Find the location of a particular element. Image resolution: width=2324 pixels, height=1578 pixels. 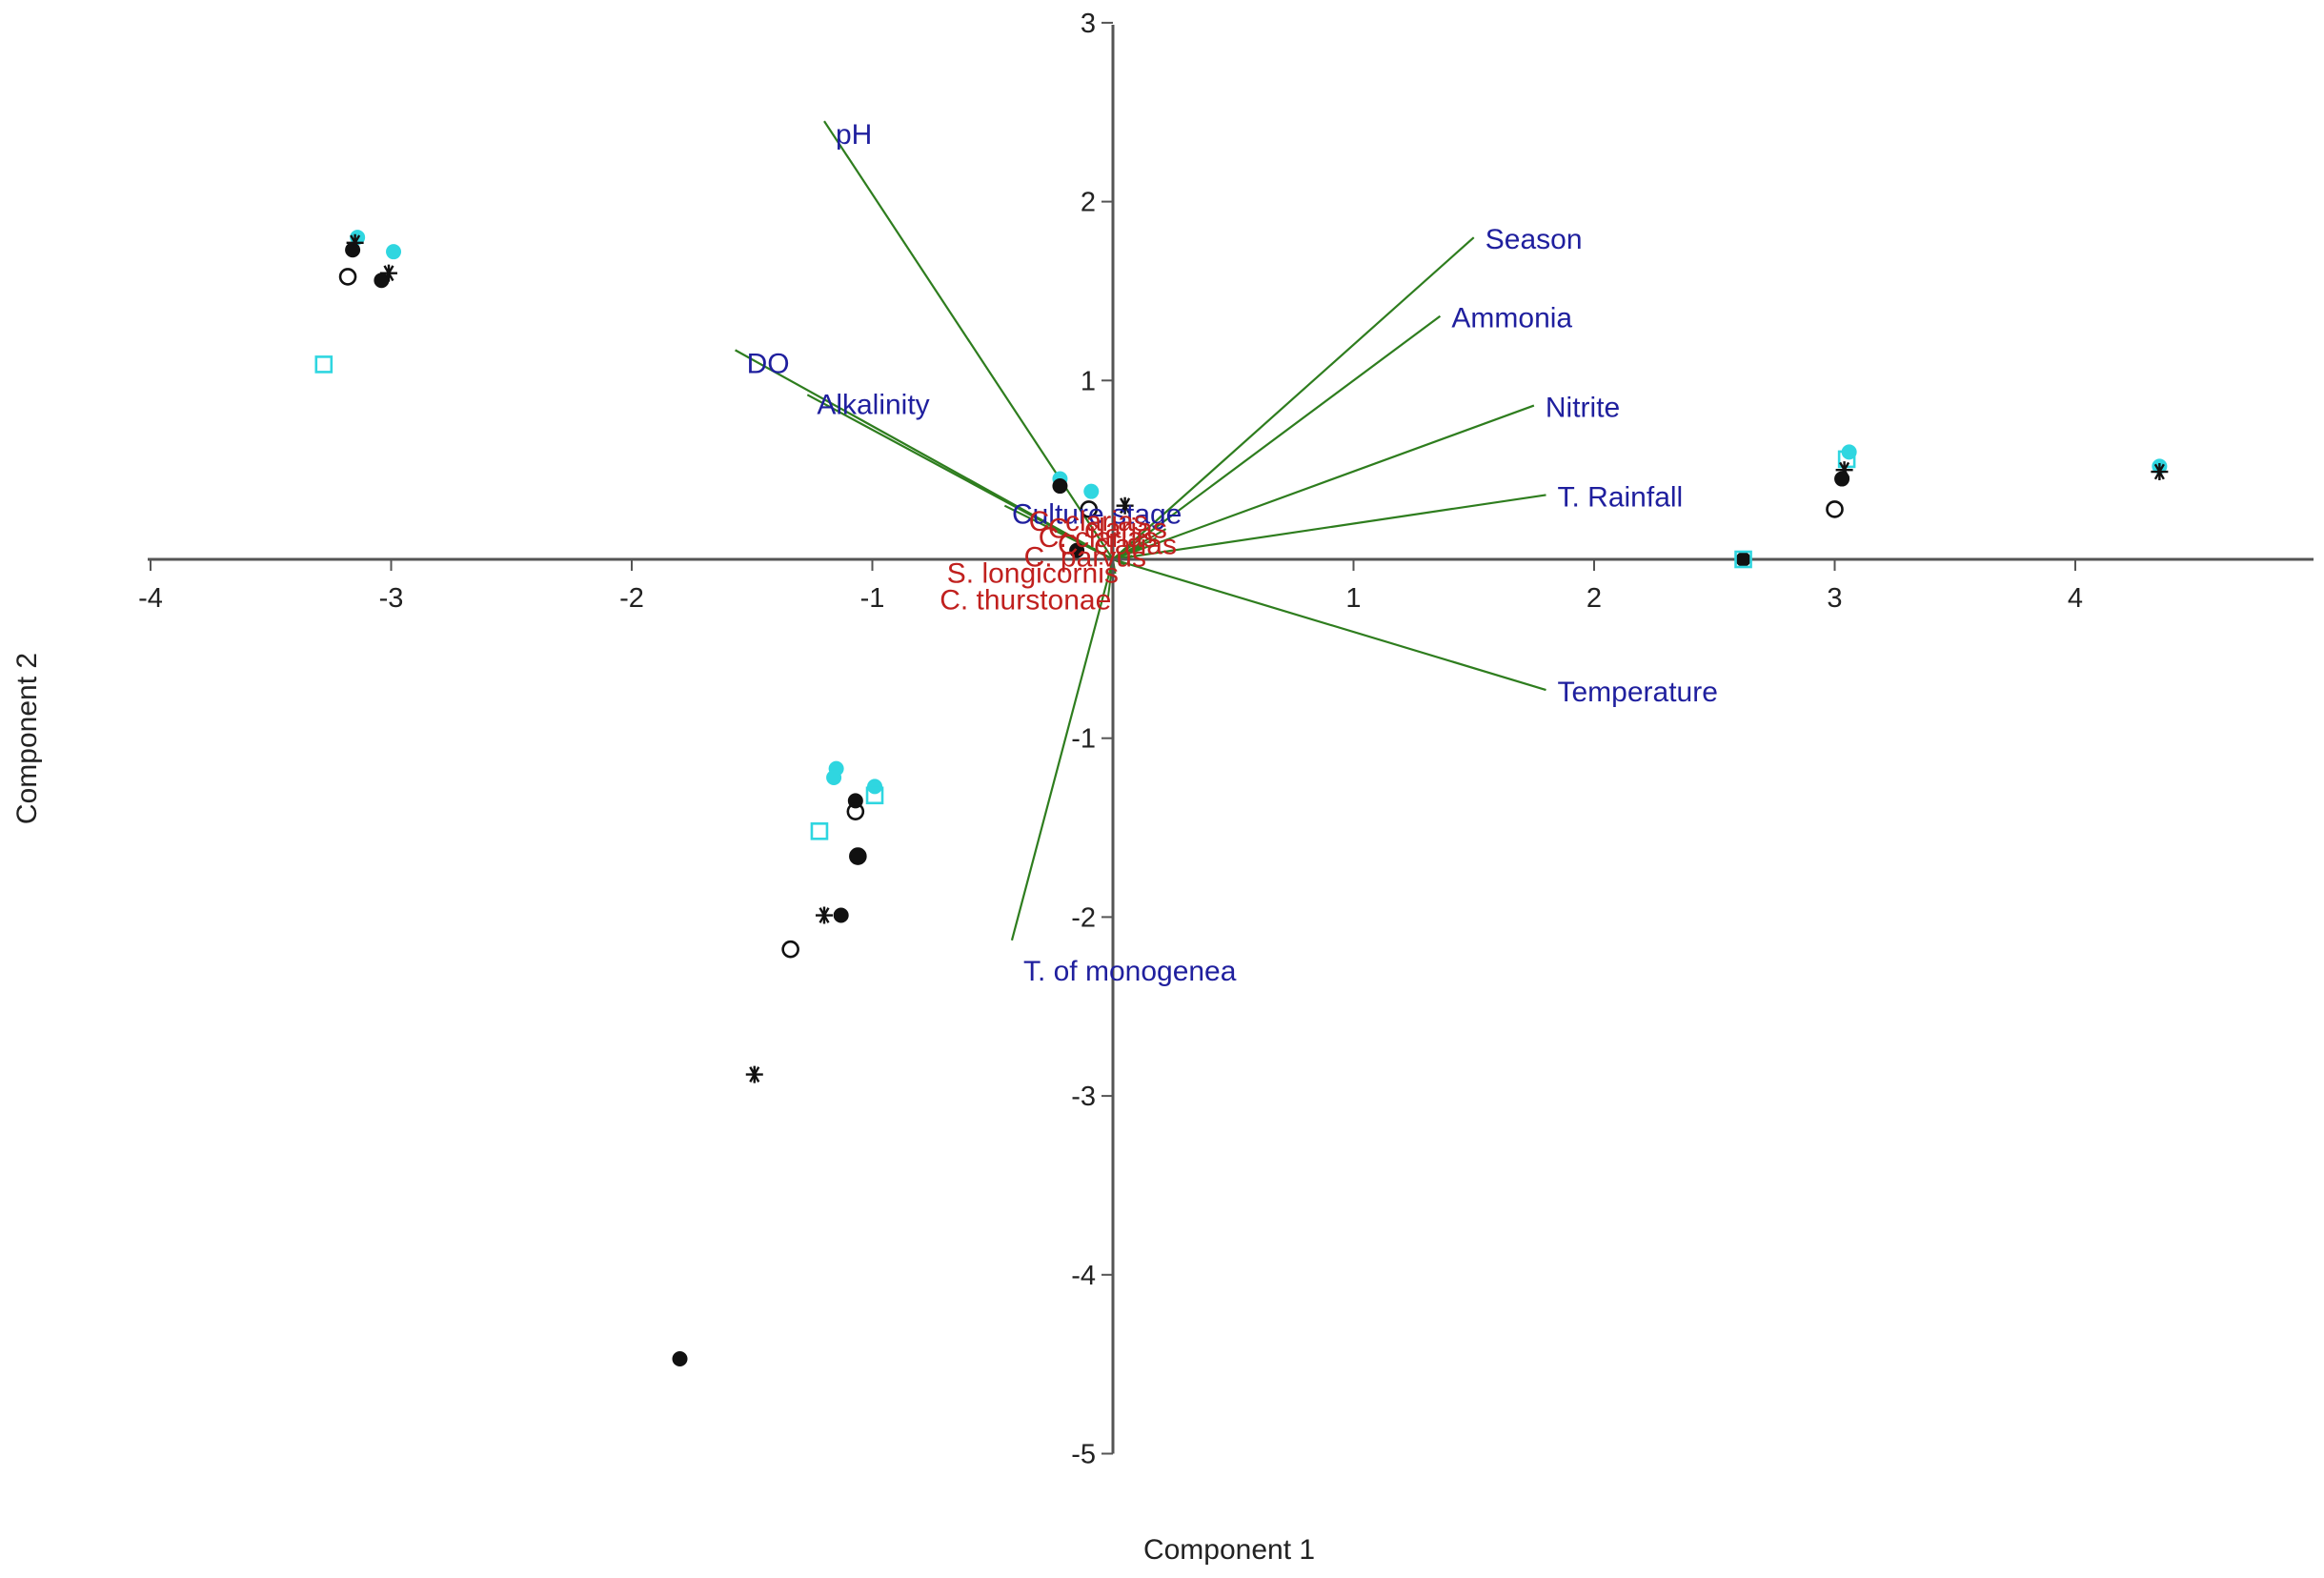

y-tick-label: -1 is located at coordinates (1083, 739).